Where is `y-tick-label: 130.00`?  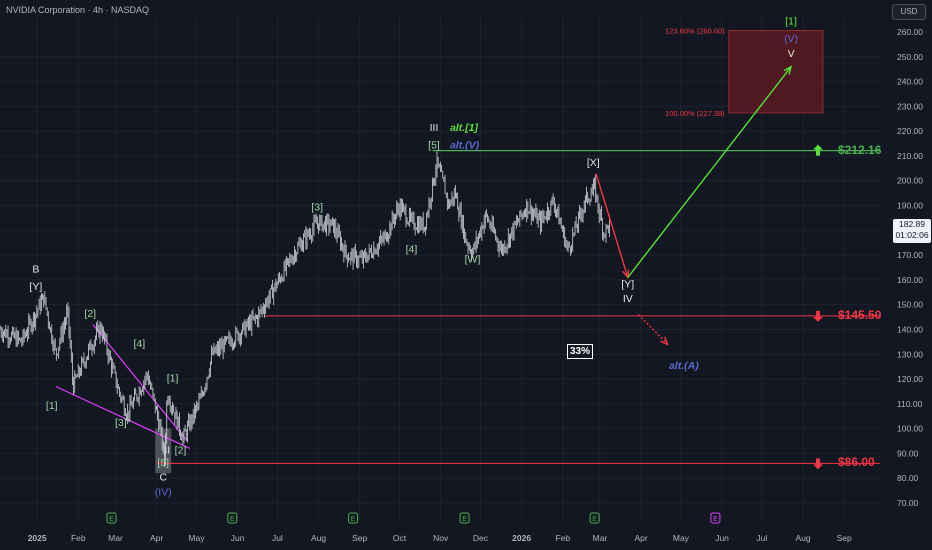
y-tick-label: 130.00 is located at coordinates (910, 354).